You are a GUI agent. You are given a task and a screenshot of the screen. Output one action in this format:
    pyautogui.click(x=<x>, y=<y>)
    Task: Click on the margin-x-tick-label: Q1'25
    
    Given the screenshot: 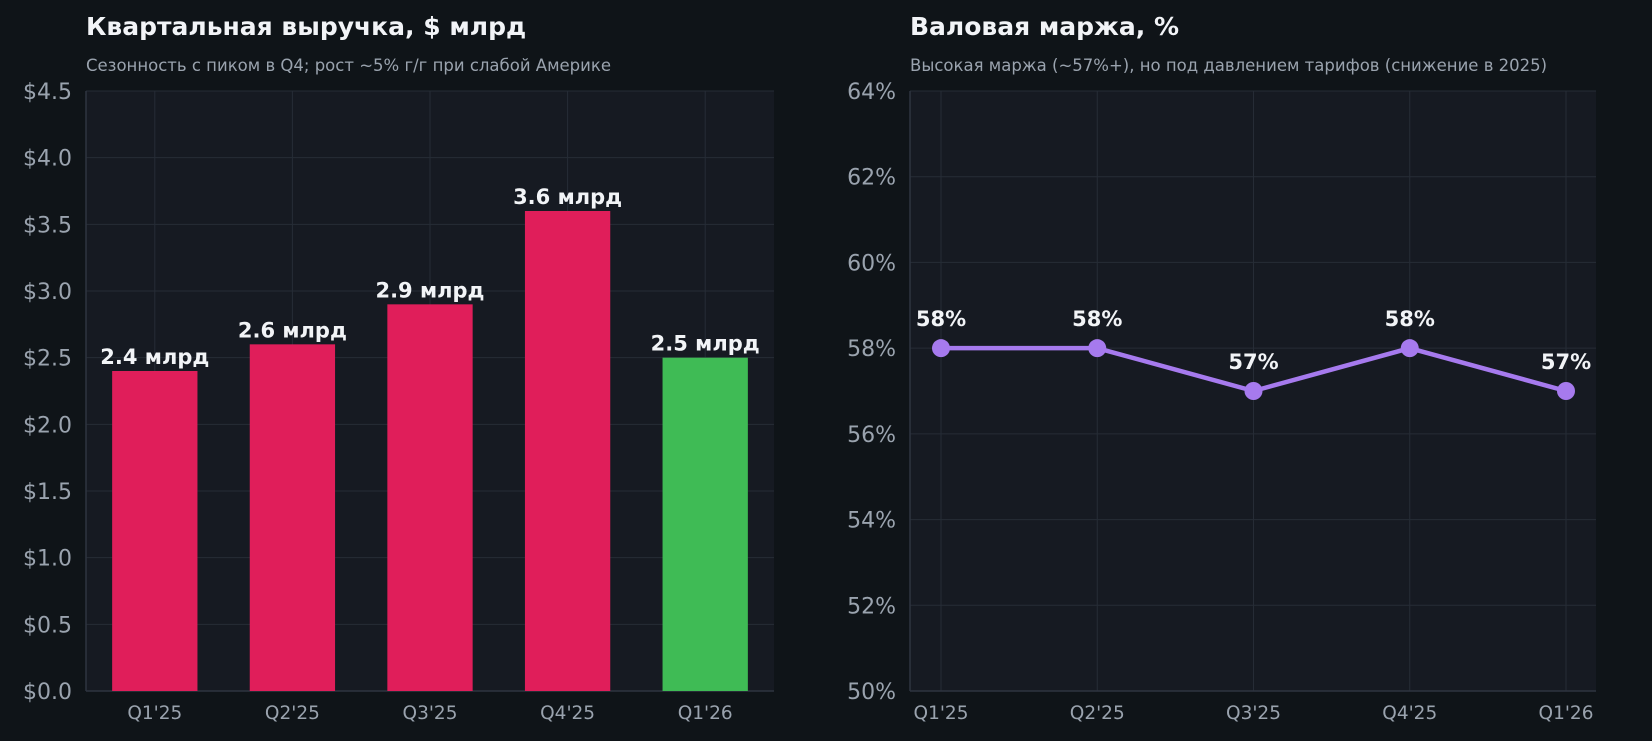 What is the action you would take?
    pyautogui.click(x=941, y=713)
    